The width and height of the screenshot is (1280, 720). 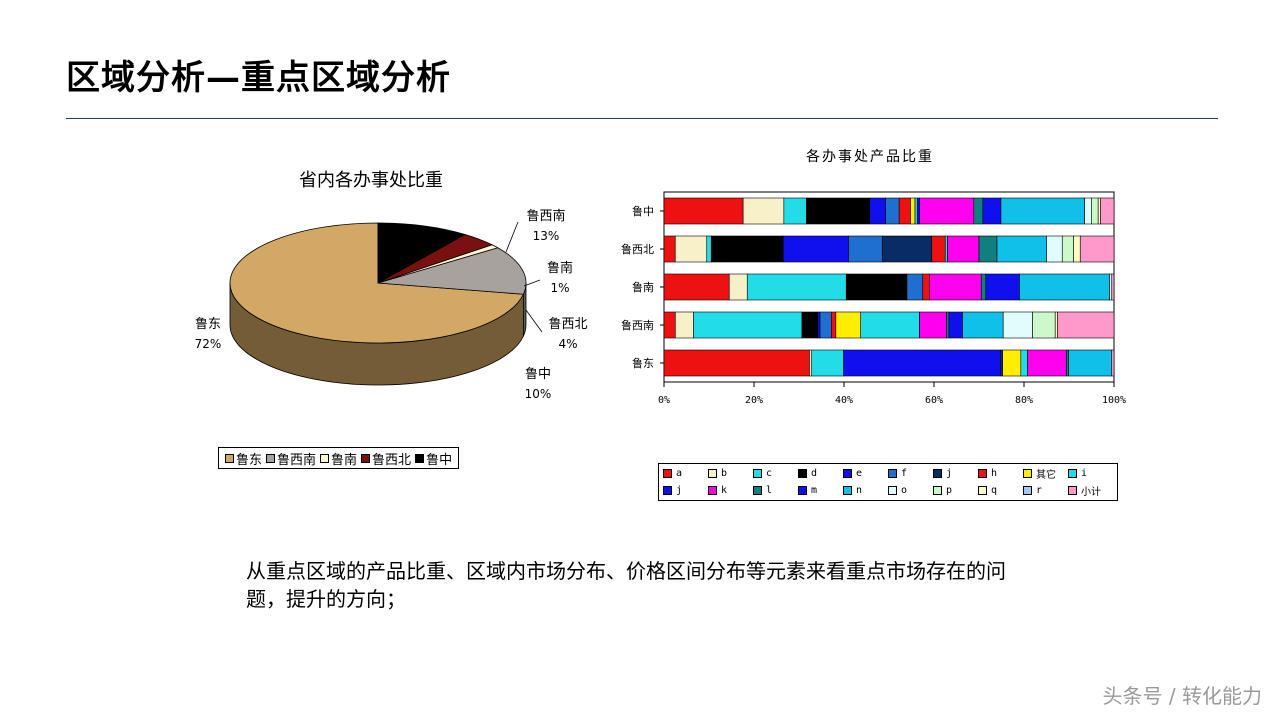 I want to click on bar-legend-label: e, so click(x=859, y=473).